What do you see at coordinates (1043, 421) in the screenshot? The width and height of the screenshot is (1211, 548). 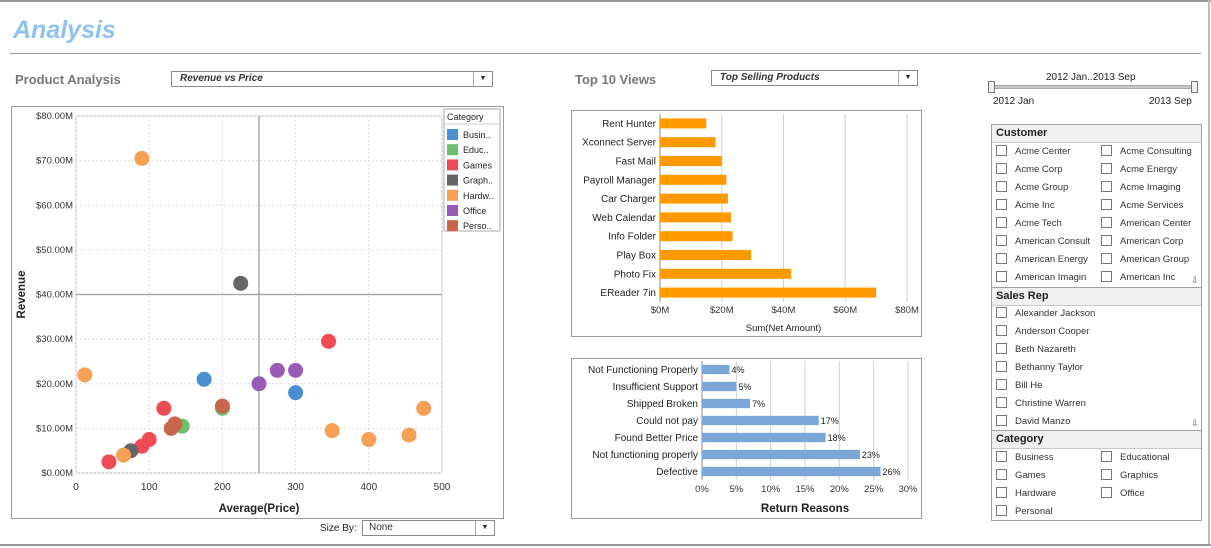 I see `filter-item-label: David Manzo` at bounding box center [1043, 421].